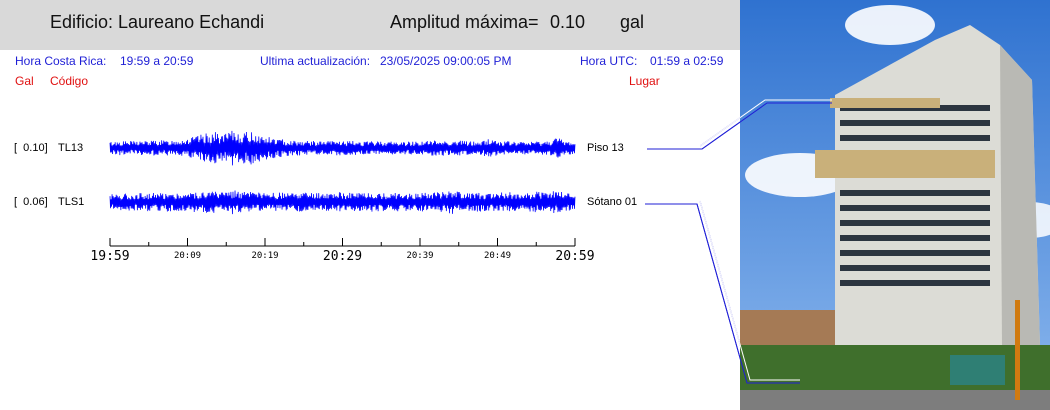  I want to click on update-label: Ultima actualización:, so click(315, 61).